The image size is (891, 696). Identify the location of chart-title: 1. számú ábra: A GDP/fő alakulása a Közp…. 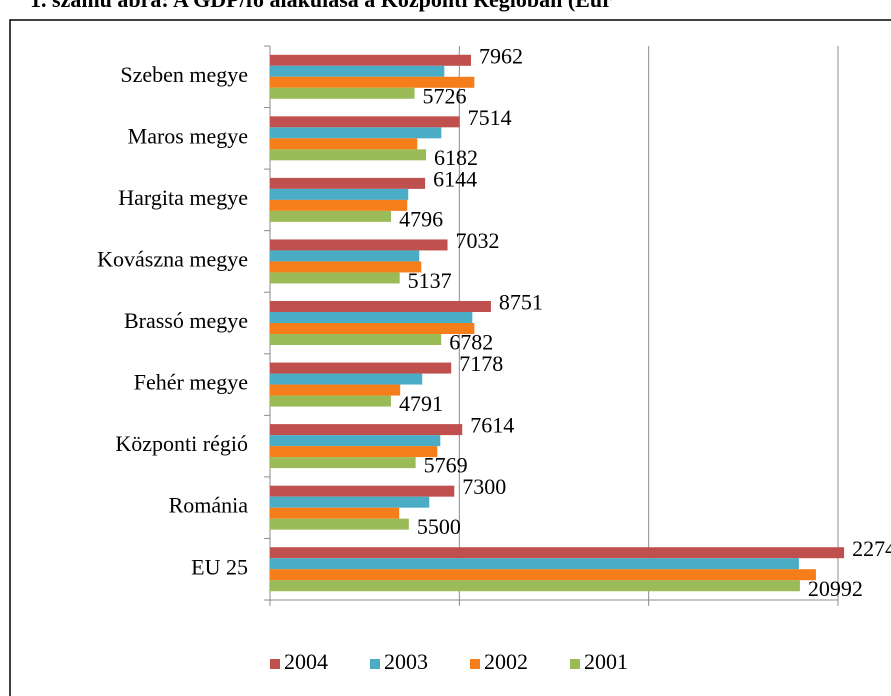
(321, 6).